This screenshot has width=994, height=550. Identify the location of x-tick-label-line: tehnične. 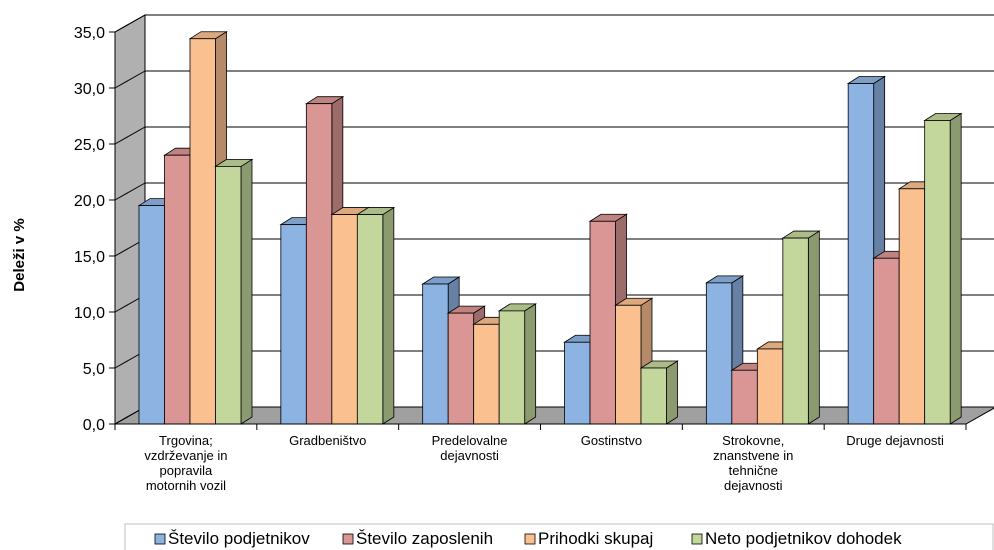
(753, 470).